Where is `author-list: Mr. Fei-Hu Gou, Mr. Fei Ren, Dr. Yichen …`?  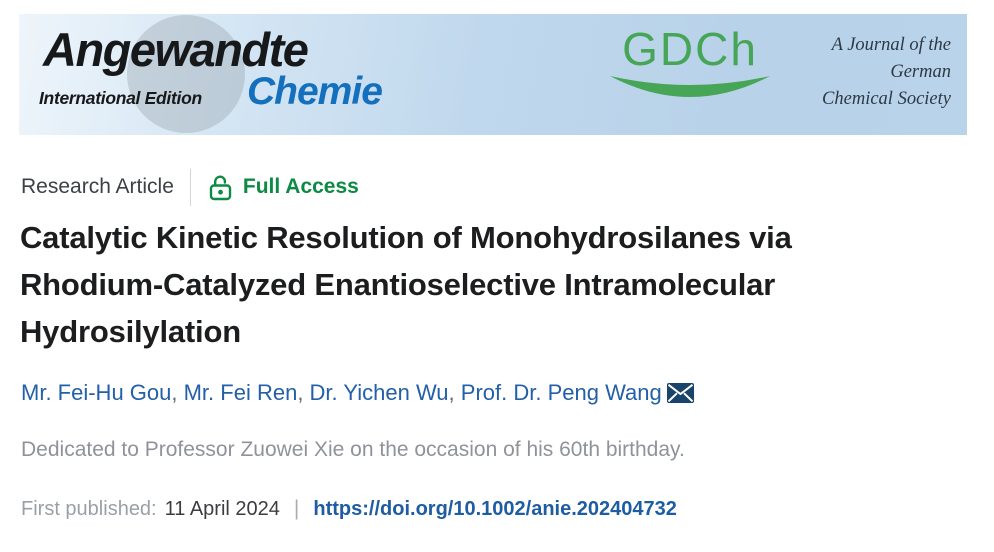 author-list: Mr. Fei-Hu Gou, Mr. Fei Ren, Dr. Yichen … is located at coordinates (357, 393).